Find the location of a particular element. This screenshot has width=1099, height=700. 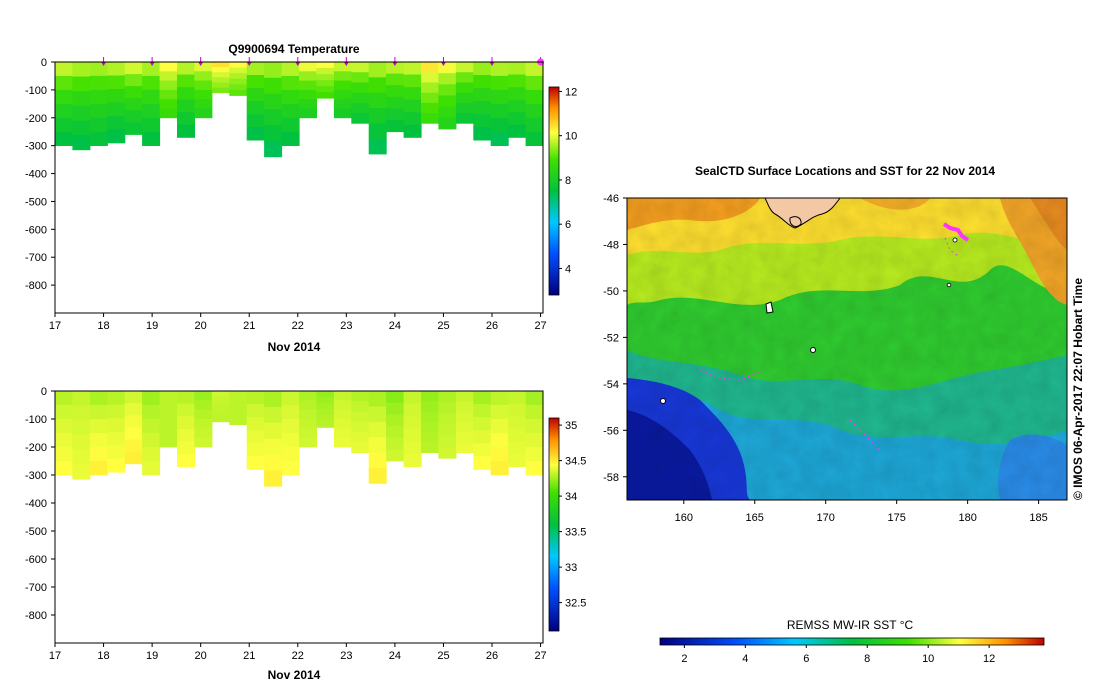

map-y-tick-label: -46 is located at coordinates (611, 199).